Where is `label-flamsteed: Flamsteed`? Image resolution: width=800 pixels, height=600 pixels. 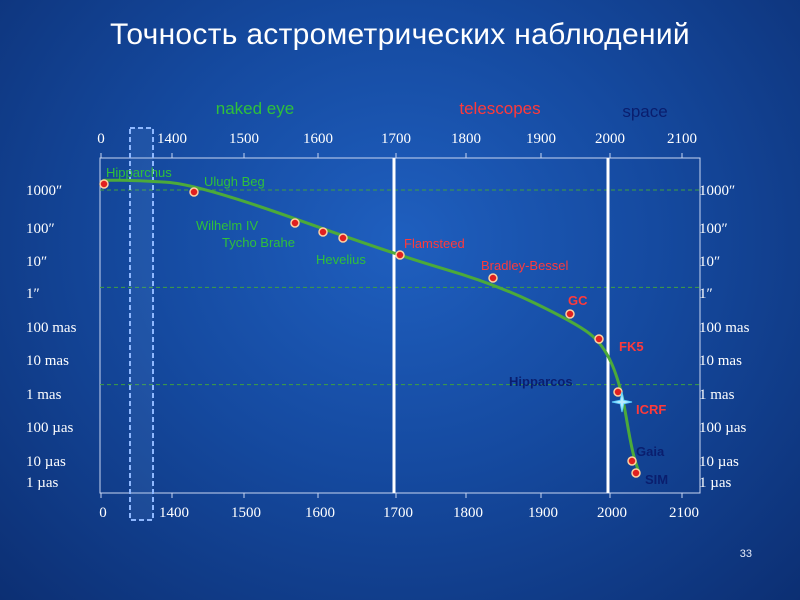
label-flamsteed: Flamsteed is located at coordinates (434, 243).